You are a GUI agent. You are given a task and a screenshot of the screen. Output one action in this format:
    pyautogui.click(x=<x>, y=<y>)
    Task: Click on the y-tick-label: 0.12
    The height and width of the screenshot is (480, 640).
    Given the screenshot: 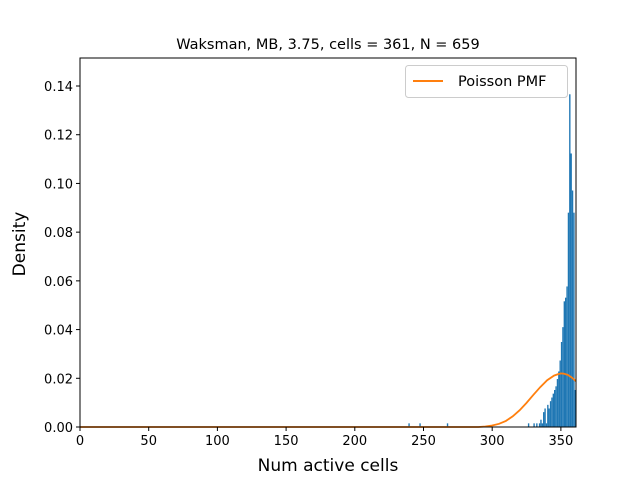 What is the action you would take?
    pyautogui.click(x=58, y=136)
    